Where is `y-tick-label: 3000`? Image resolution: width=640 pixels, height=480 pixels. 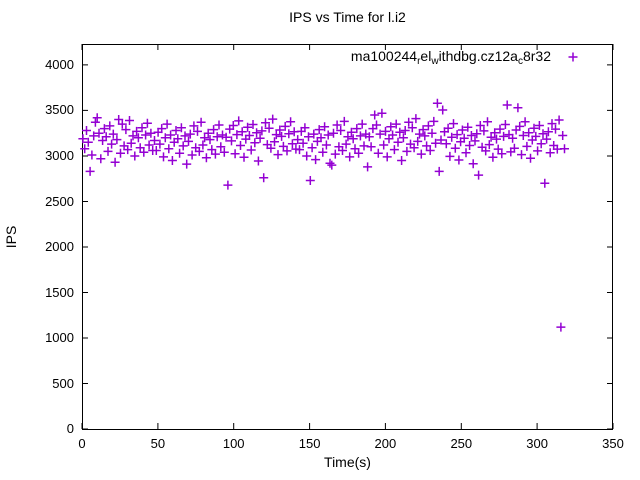 y-tick-label: 3000 is located at coordinates (59, 155).